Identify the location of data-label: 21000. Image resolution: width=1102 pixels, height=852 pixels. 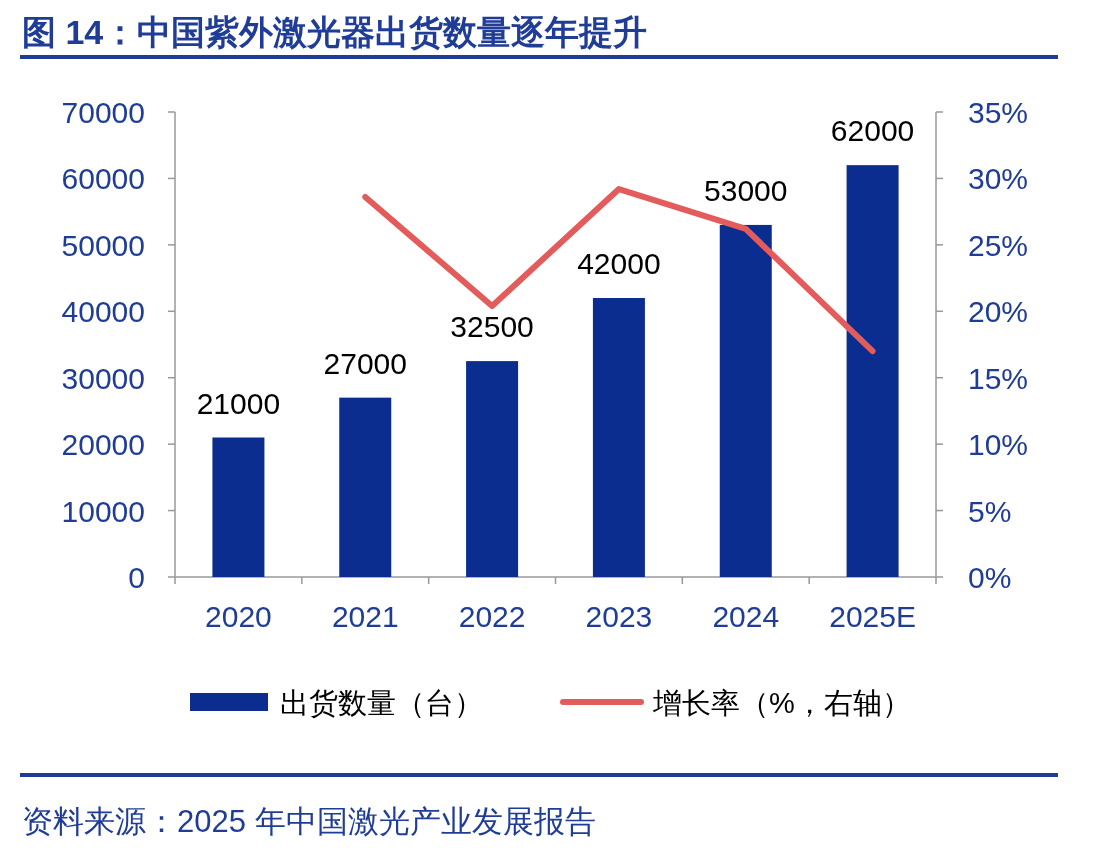
(238, 403).